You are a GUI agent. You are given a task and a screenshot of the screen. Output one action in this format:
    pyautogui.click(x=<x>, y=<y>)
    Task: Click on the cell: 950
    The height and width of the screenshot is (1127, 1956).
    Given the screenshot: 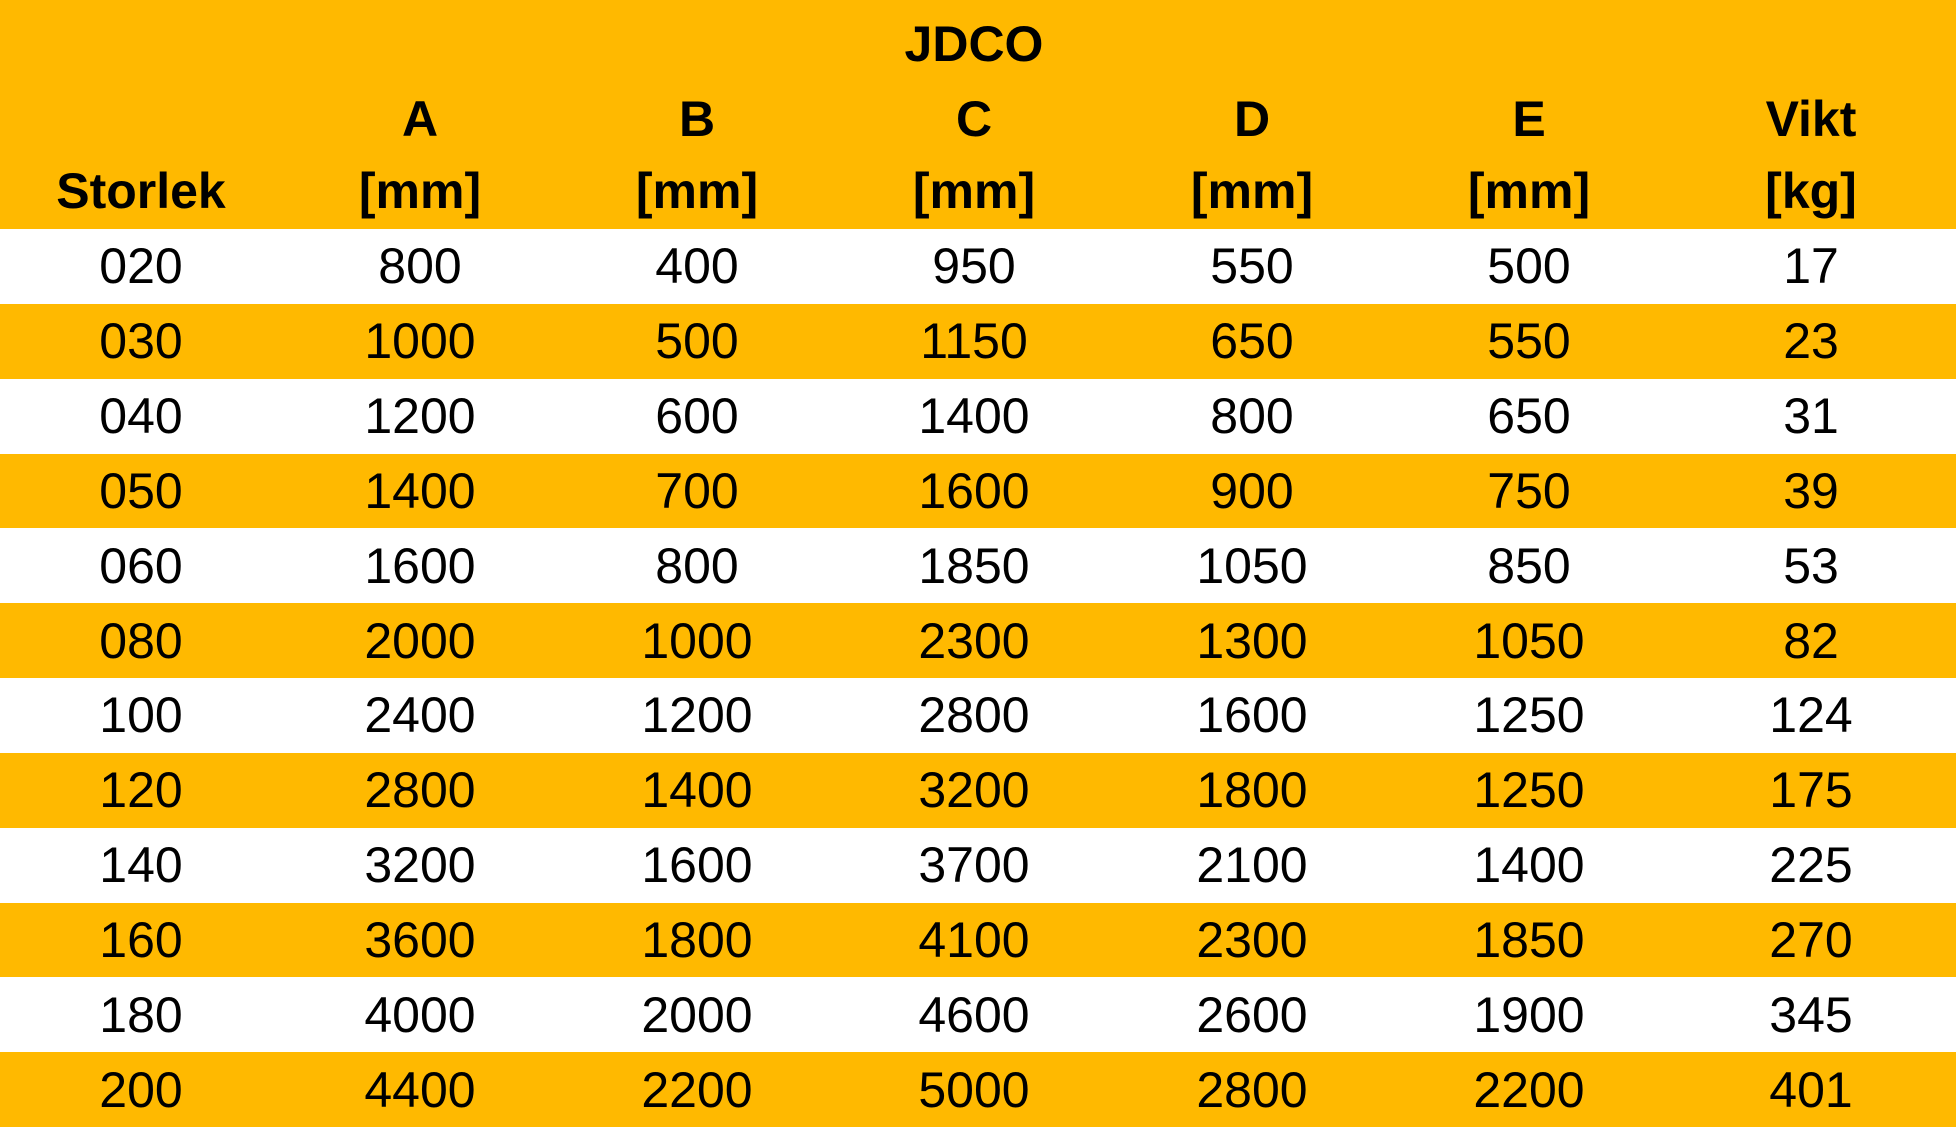 What is the action you would take?
    pyautogui.click(x=974, y=266)
    